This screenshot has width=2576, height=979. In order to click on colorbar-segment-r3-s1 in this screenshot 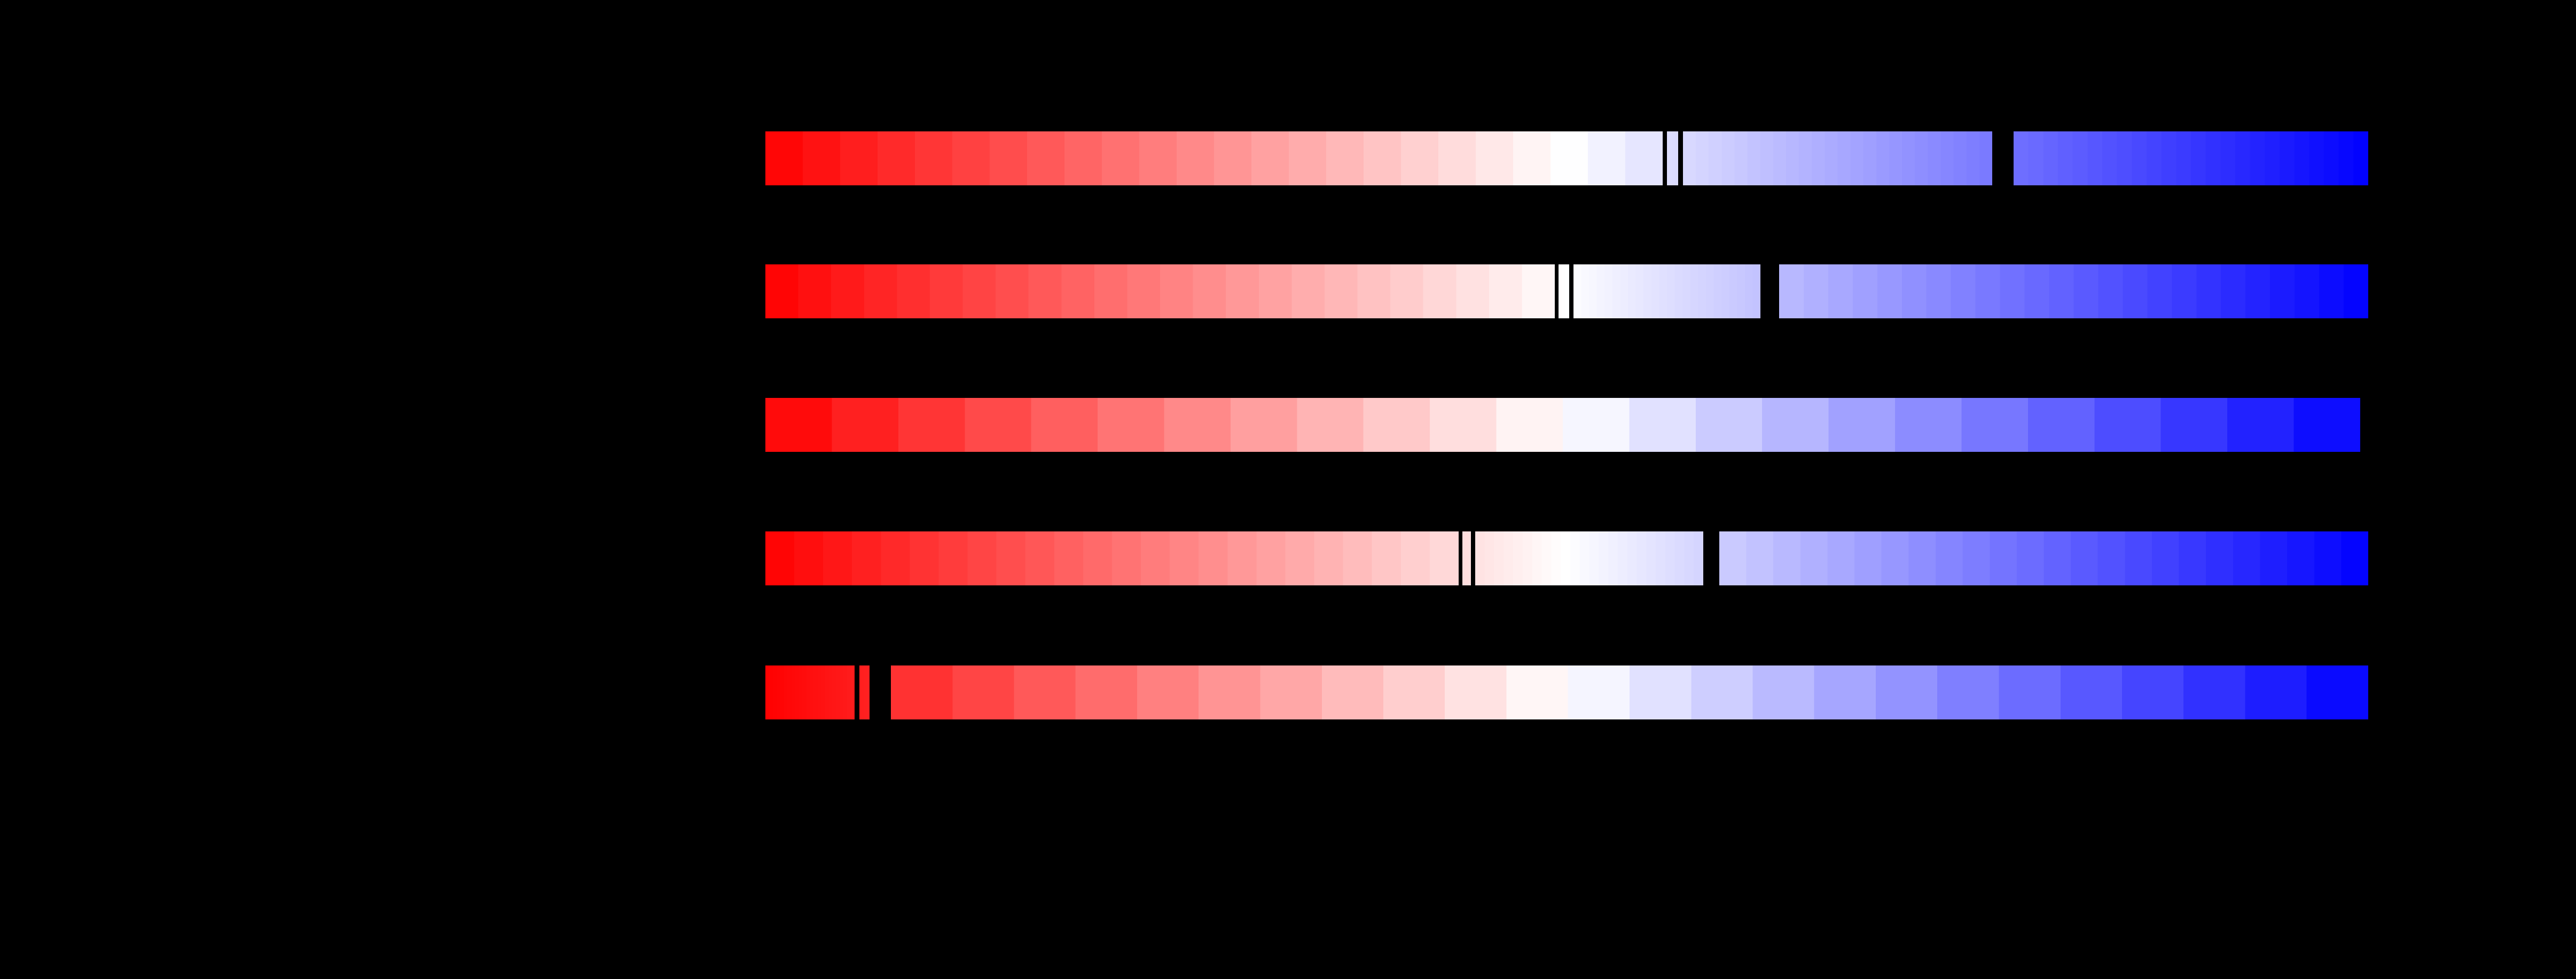, I will do `click(1562, 425)`.